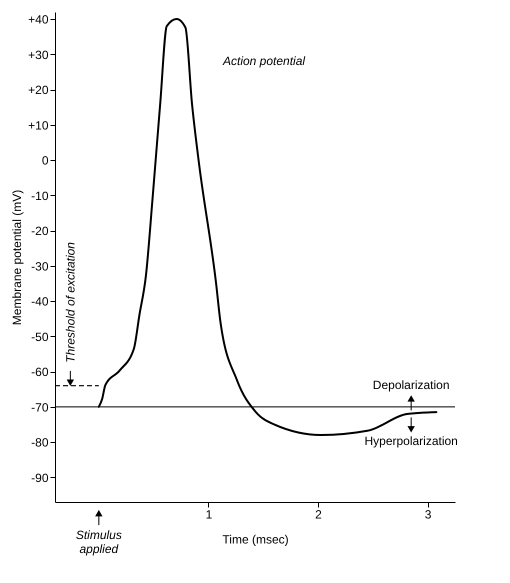 The height and width of the screenshot is (583, 510). Describe the element at coordinates (264, 61) in the screenshot. I see `annotation: Action potential` at that location.